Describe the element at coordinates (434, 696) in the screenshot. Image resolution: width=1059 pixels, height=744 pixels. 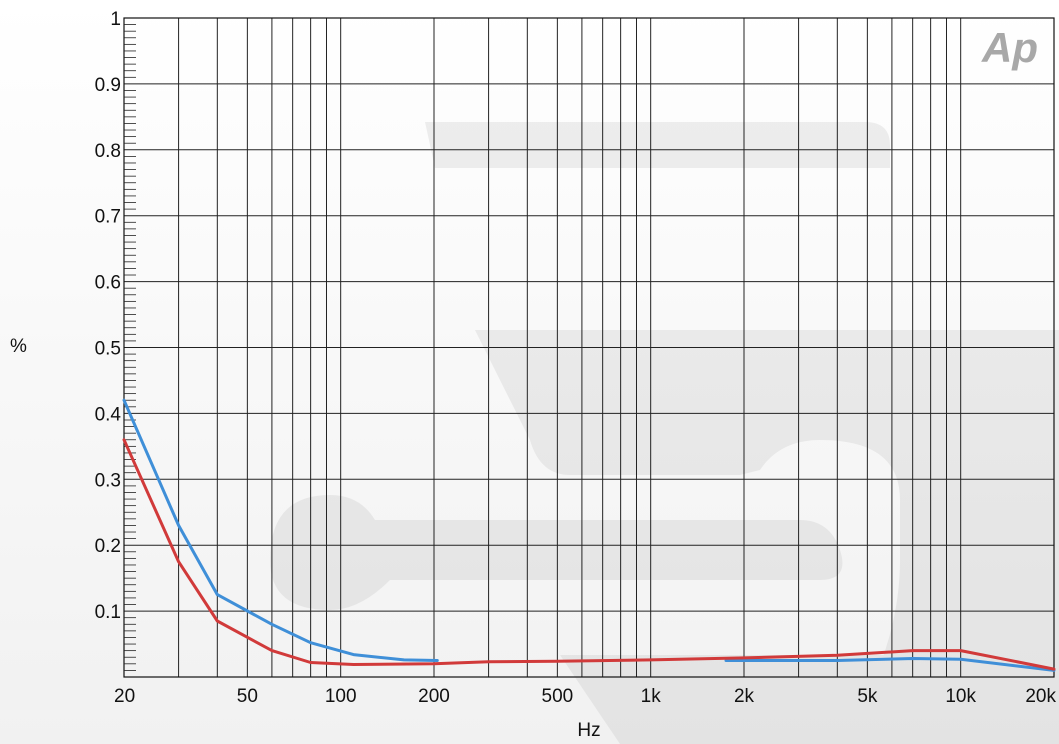
I see `x-tick-label: 200` at that location.